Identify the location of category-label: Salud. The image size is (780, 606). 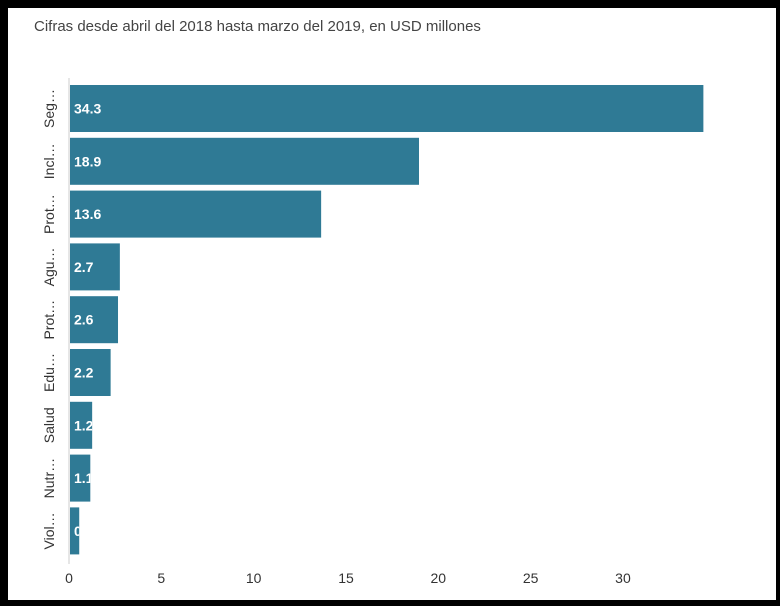
(49, 425).